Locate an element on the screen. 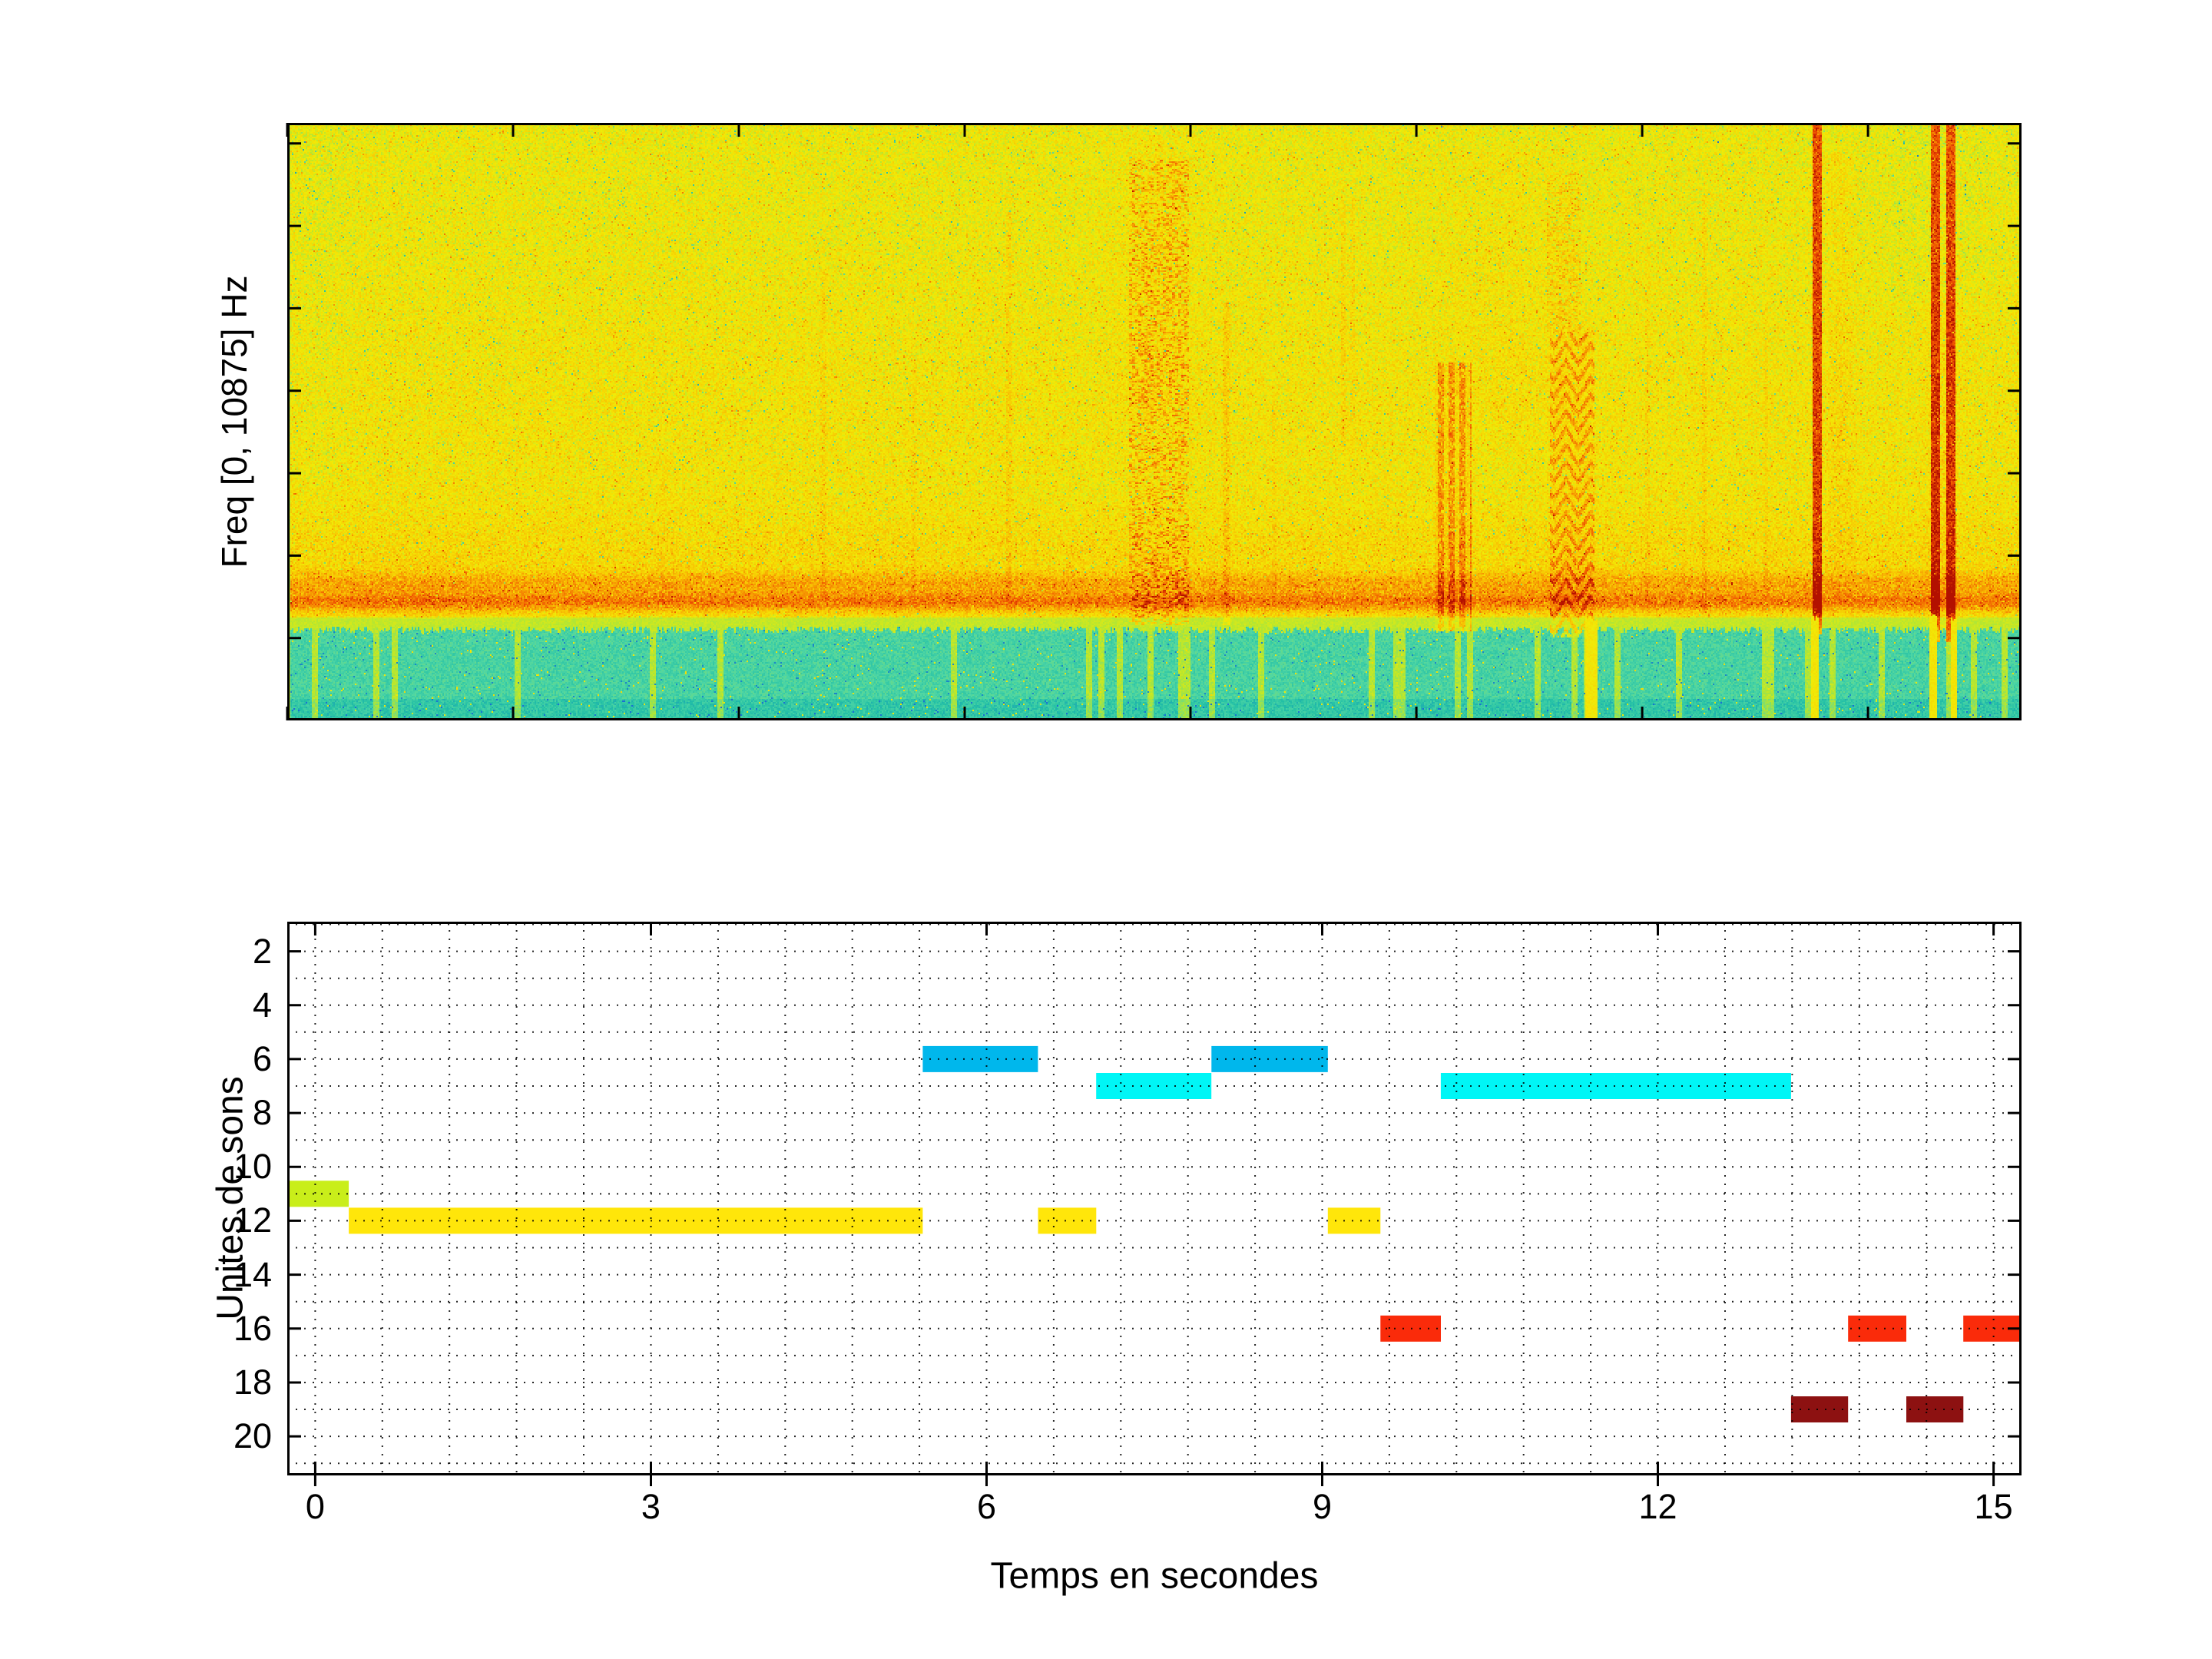  timeline-xtick-label: 0 is located at coordinates (315, 1507).